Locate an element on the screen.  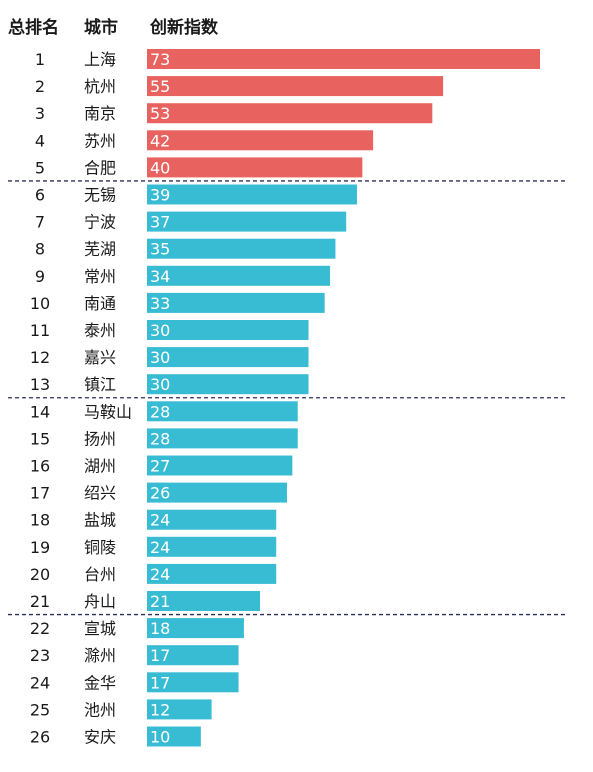
value-label: 40 is located at coordinates (160, 167).